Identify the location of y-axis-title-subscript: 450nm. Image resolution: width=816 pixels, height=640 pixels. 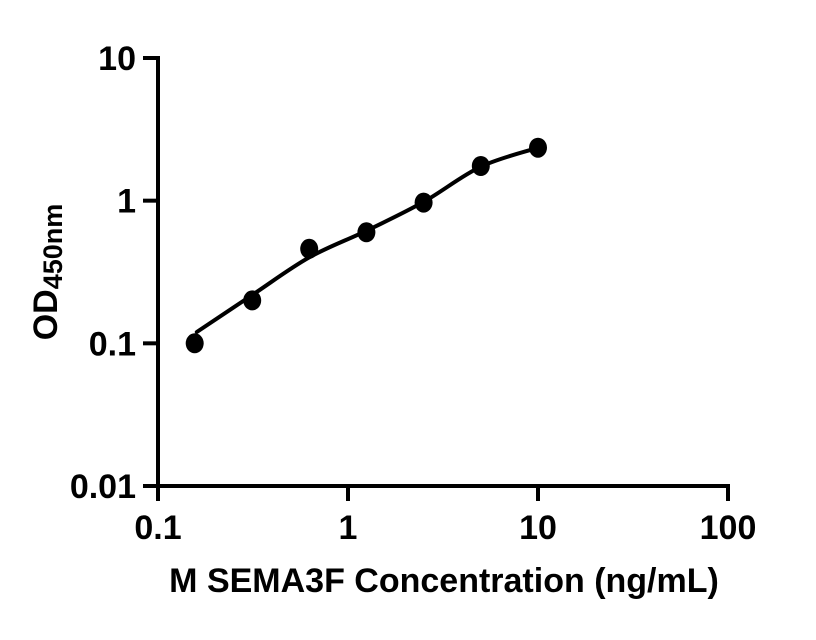
(53, 246).